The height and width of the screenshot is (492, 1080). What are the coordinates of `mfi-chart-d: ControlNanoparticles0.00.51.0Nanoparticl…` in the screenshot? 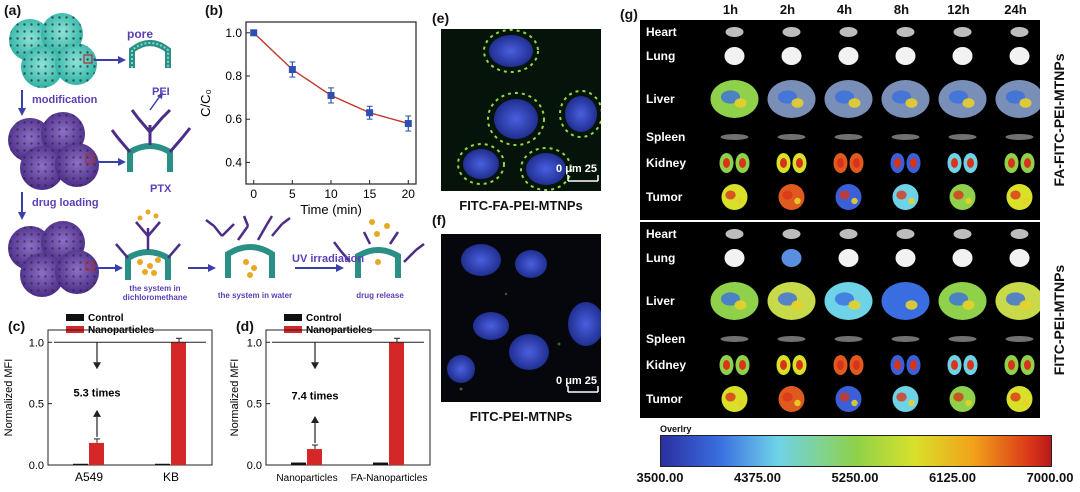 It's located at (330, 398).